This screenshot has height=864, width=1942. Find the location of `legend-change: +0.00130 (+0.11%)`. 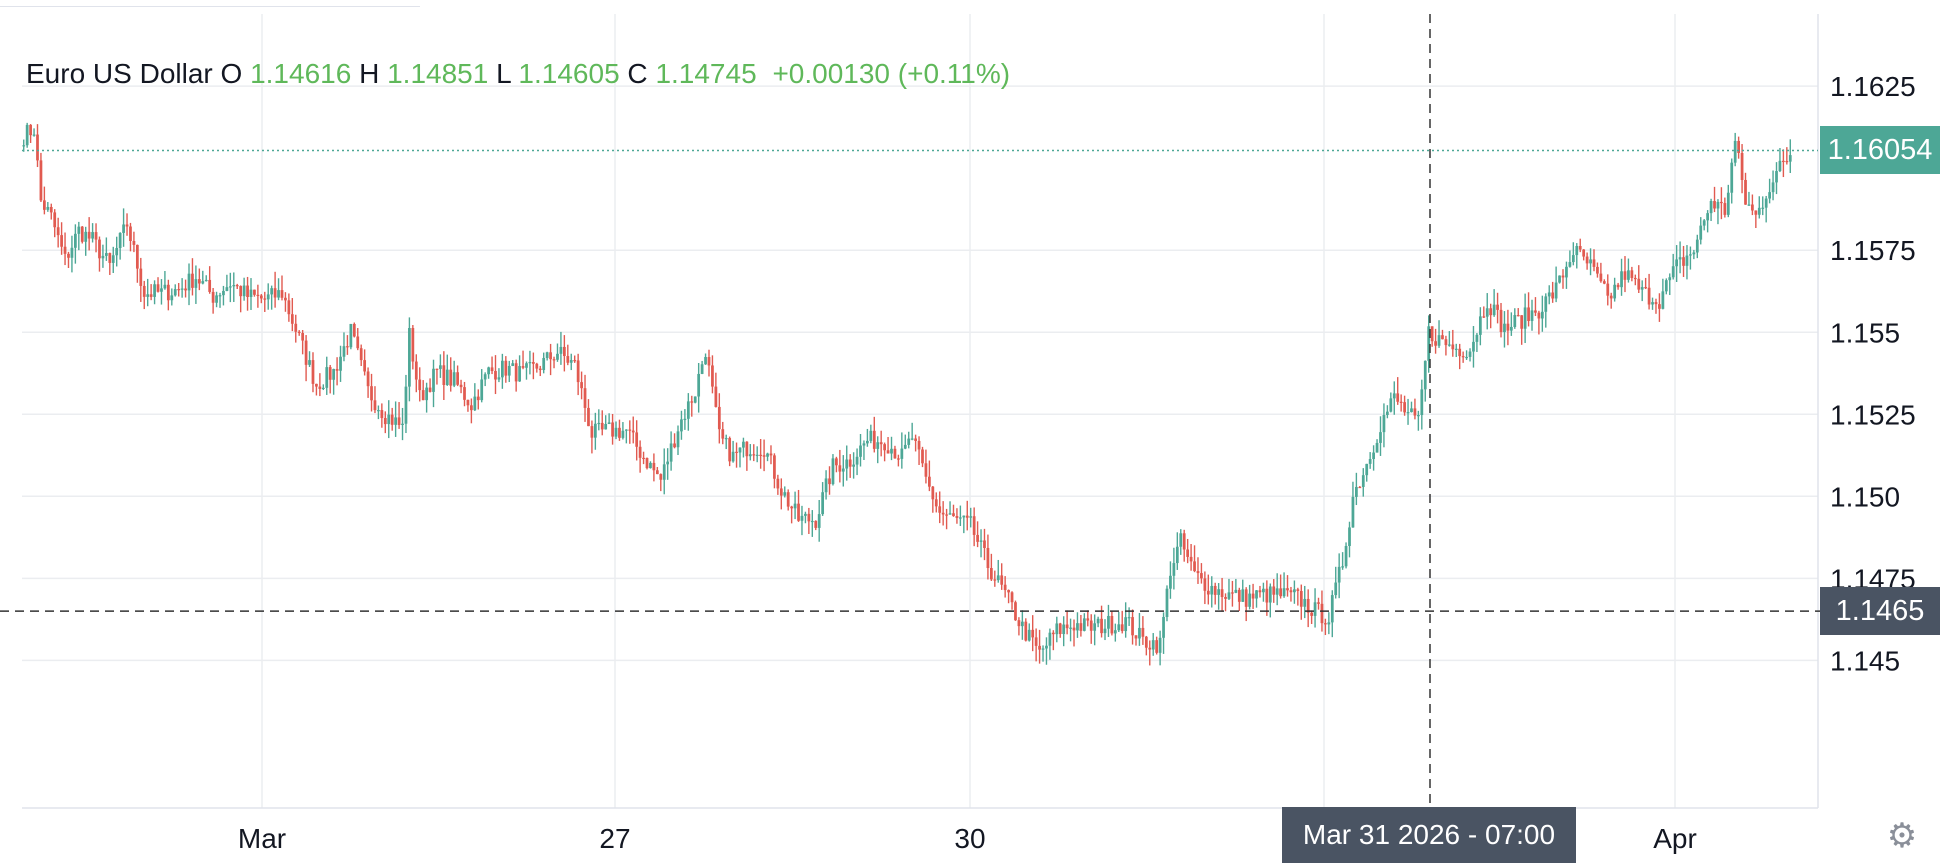

legend-change: +0.00130 (+0.11%) is located at coordinates (891, 73).